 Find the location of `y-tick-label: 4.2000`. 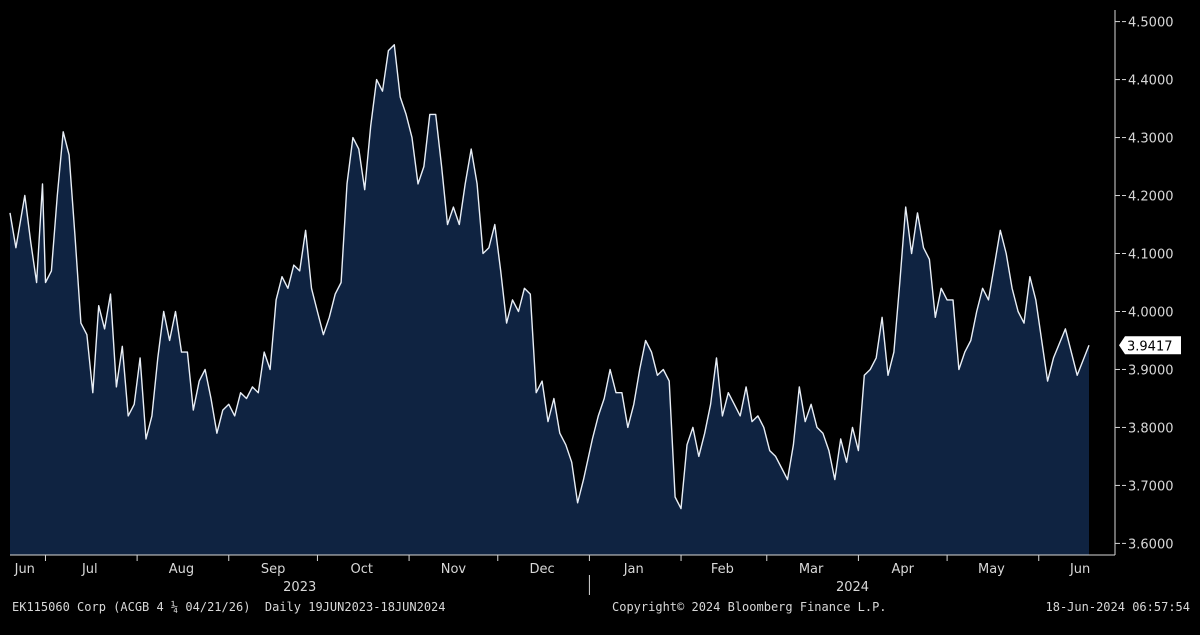

y-tick-label: 4.2000 is located at coordinates (1151, 197).